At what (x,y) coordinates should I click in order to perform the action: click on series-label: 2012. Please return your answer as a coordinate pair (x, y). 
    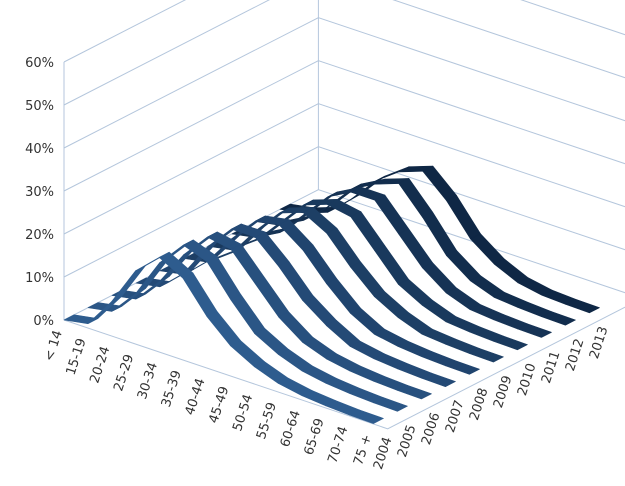
    Looking at the image, I should click on (575, 355).